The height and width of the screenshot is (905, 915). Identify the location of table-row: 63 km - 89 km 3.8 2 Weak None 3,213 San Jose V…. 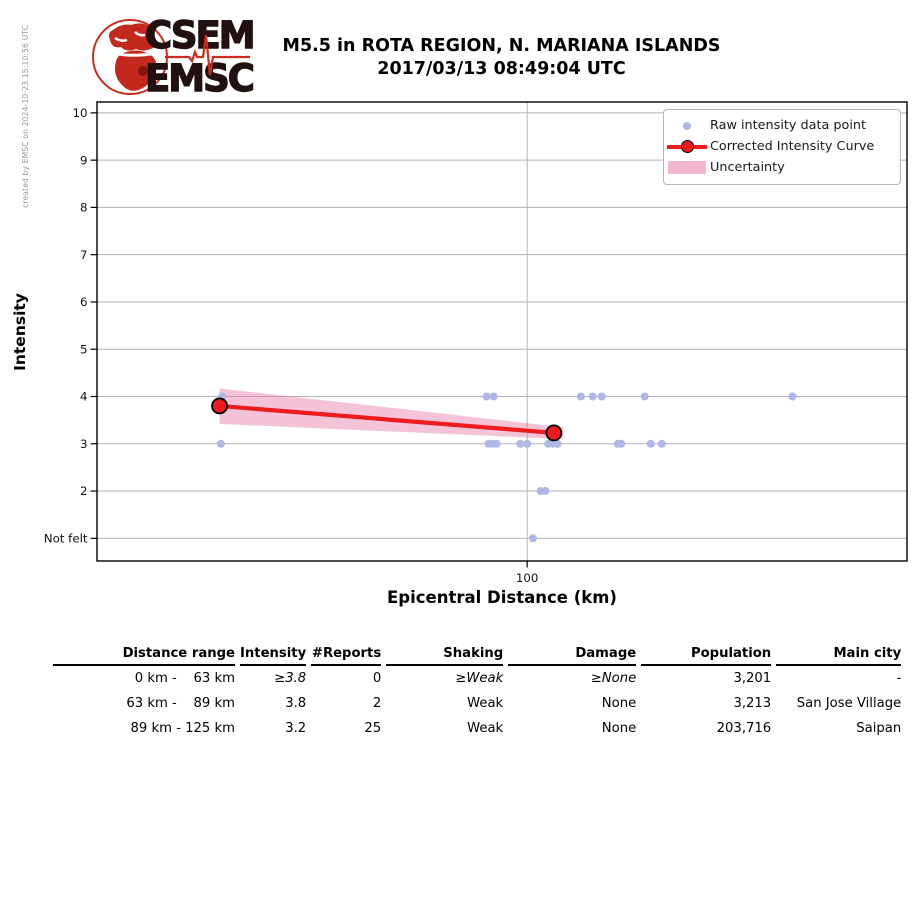
(477, 703).